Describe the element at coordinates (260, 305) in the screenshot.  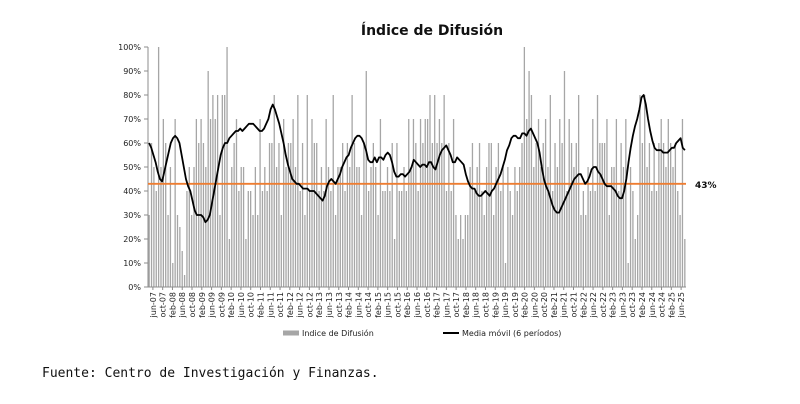
I see `x-tick-label: feb-11` at that location.